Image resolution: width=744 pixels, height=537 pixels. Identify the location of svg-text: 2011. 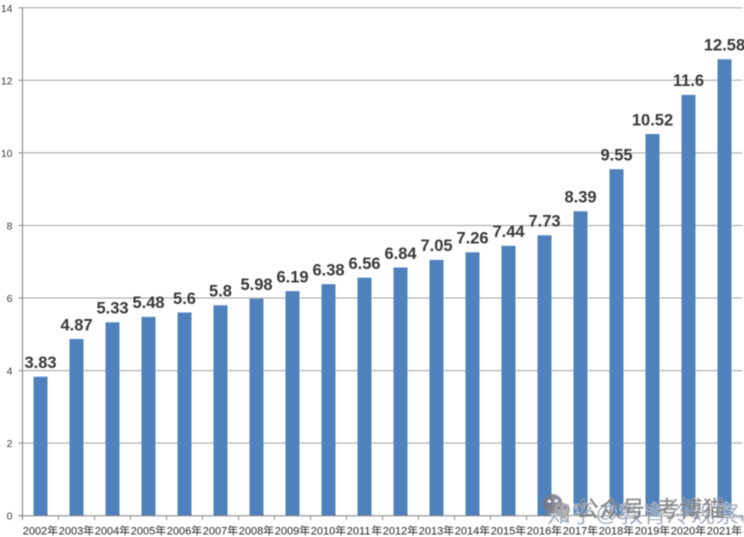
(359, 531).